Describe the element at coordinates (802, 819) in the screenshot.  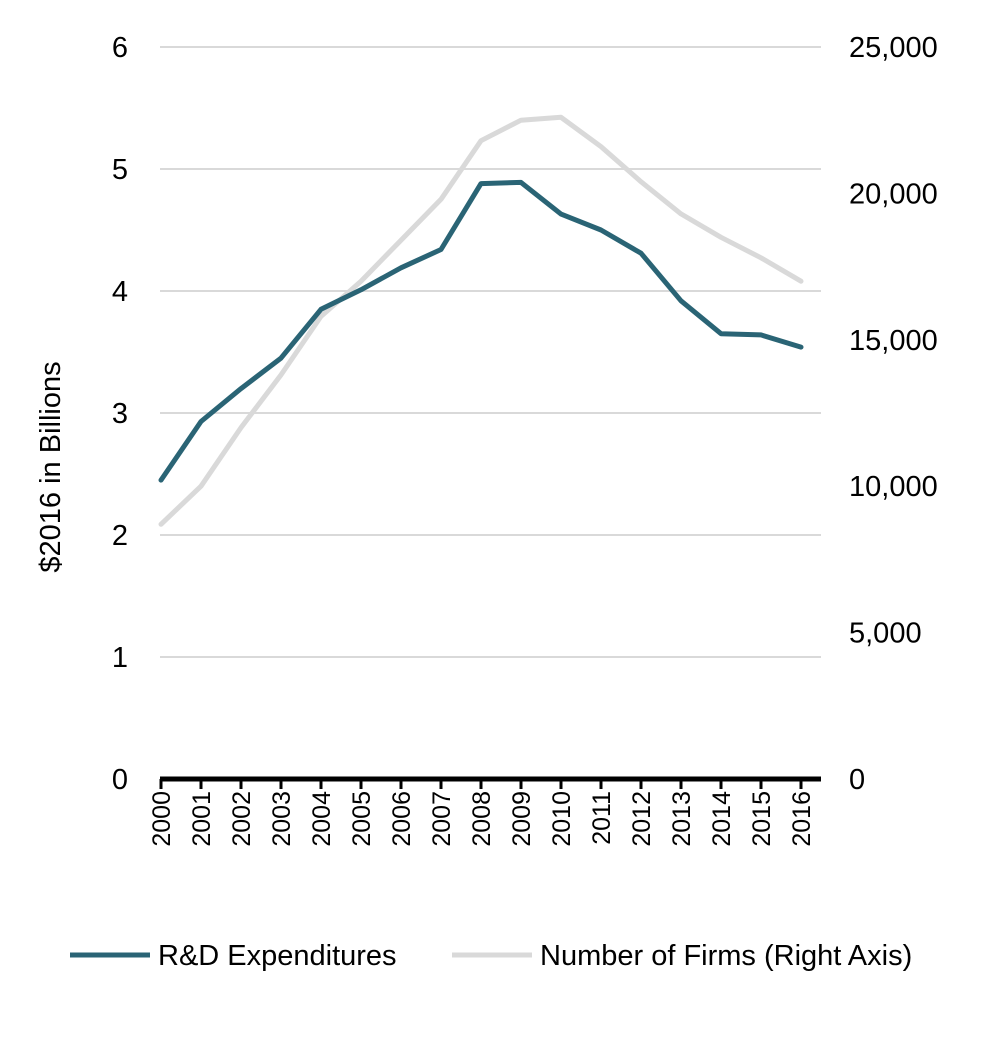
I see `x-tick-label: 2016` at that location.